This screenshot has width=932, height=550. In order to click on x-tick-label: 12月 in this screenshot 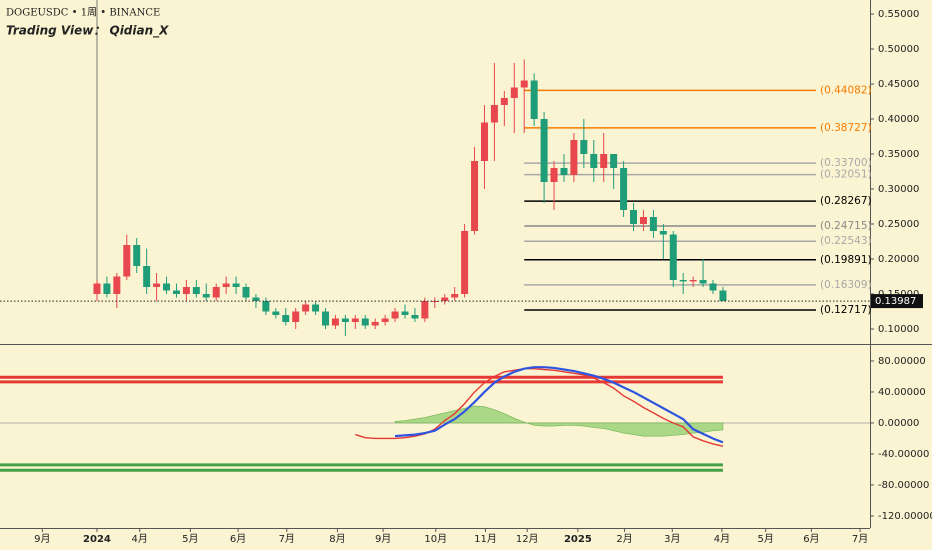, I will do `click(527, 539)`.